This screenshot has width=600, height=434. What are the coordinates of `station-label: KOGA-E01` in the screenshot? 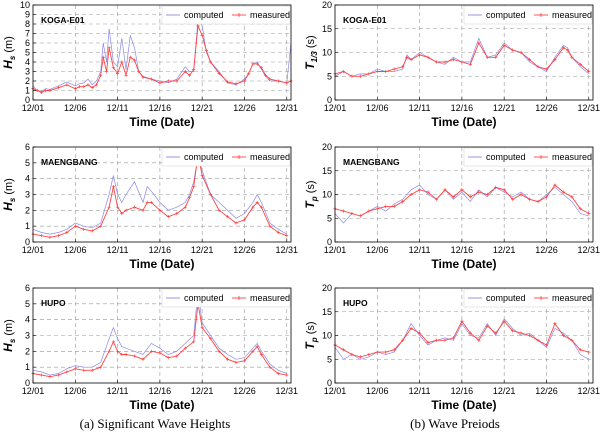 It's located at (365, 20).